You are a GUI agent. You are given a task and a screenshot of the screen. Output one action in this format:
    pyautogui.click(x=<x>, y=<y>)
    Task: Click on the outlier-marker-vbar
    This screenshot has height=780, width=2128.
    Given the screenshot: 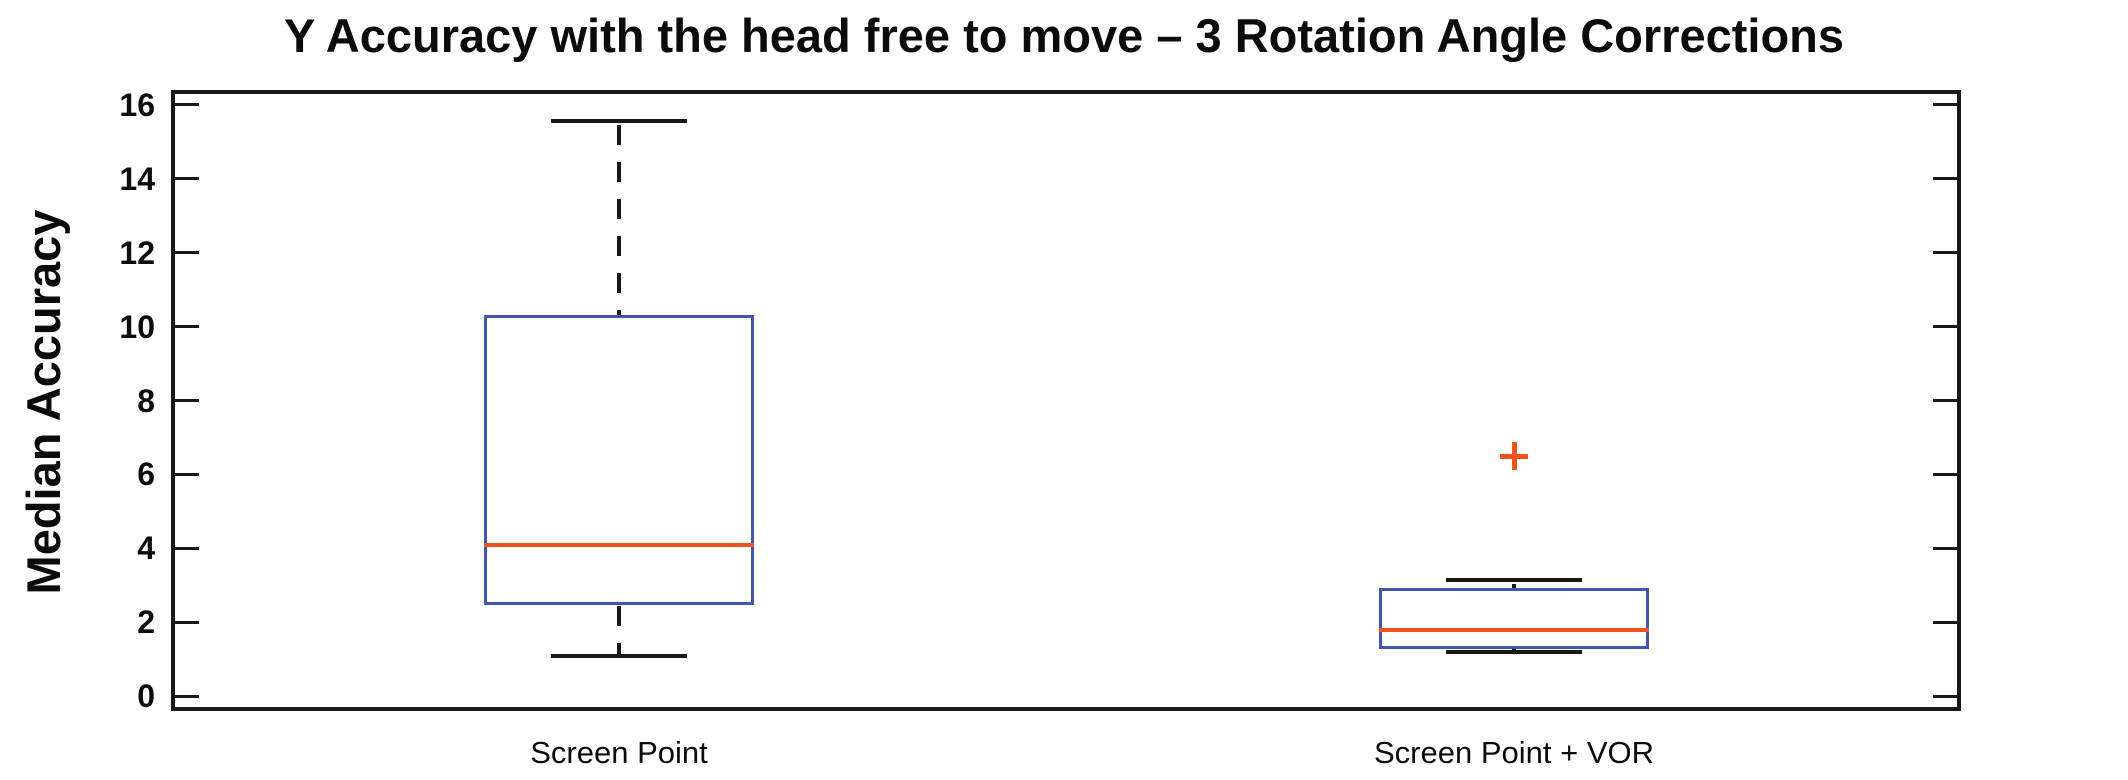 What is the action you would take?
    pyautogui.click(x=1514, y=456)
    